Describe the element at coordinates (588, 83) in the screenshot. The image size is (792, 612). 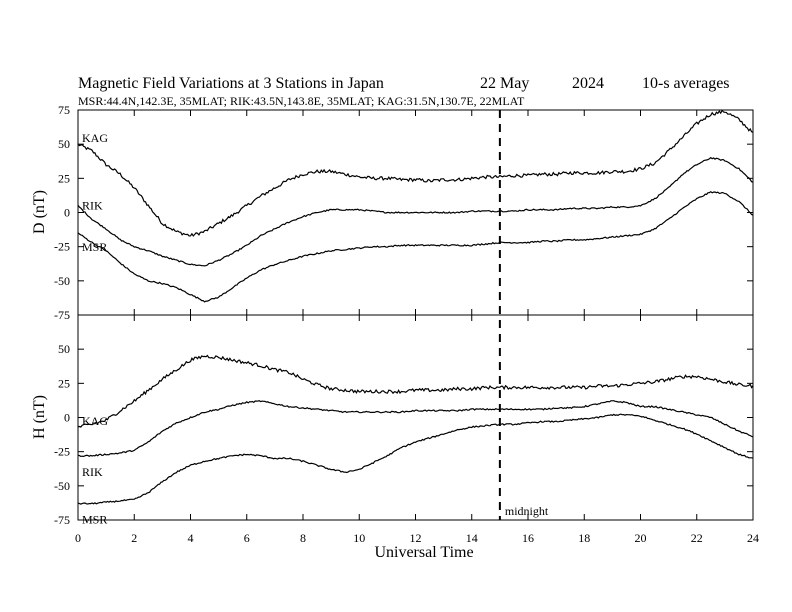
I see `chart-year: 2024` at that location.